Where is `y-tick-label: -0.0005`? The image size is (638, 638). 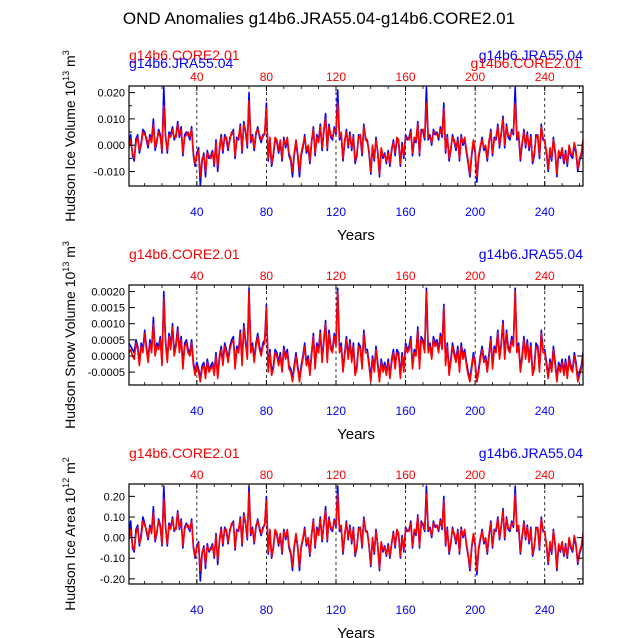
y-tick-label: -0.0005 is located at coordinates (106, 373).